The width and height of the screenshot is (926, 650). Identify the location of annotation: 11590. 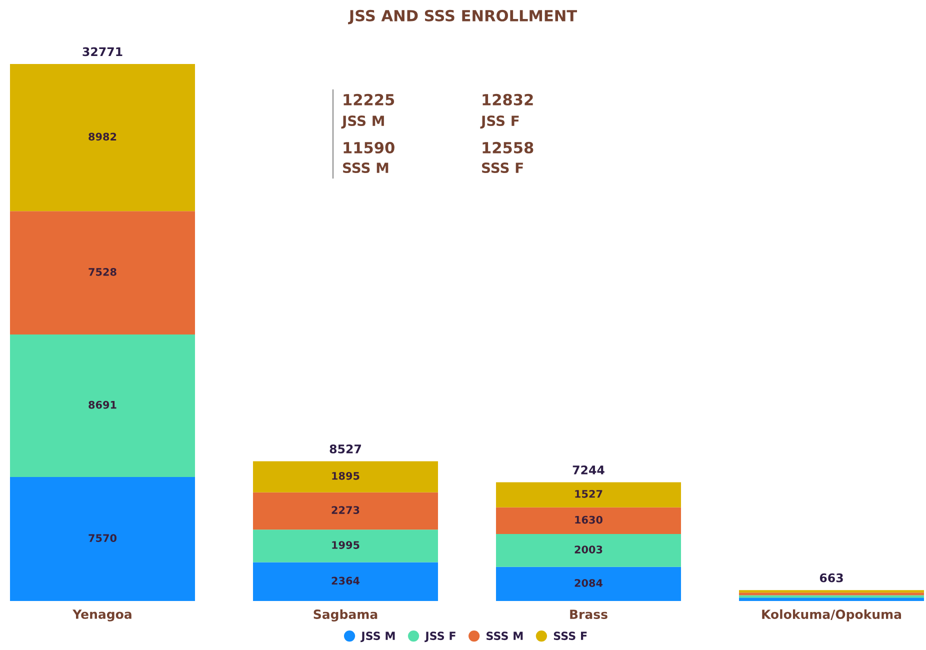
(369, 148).